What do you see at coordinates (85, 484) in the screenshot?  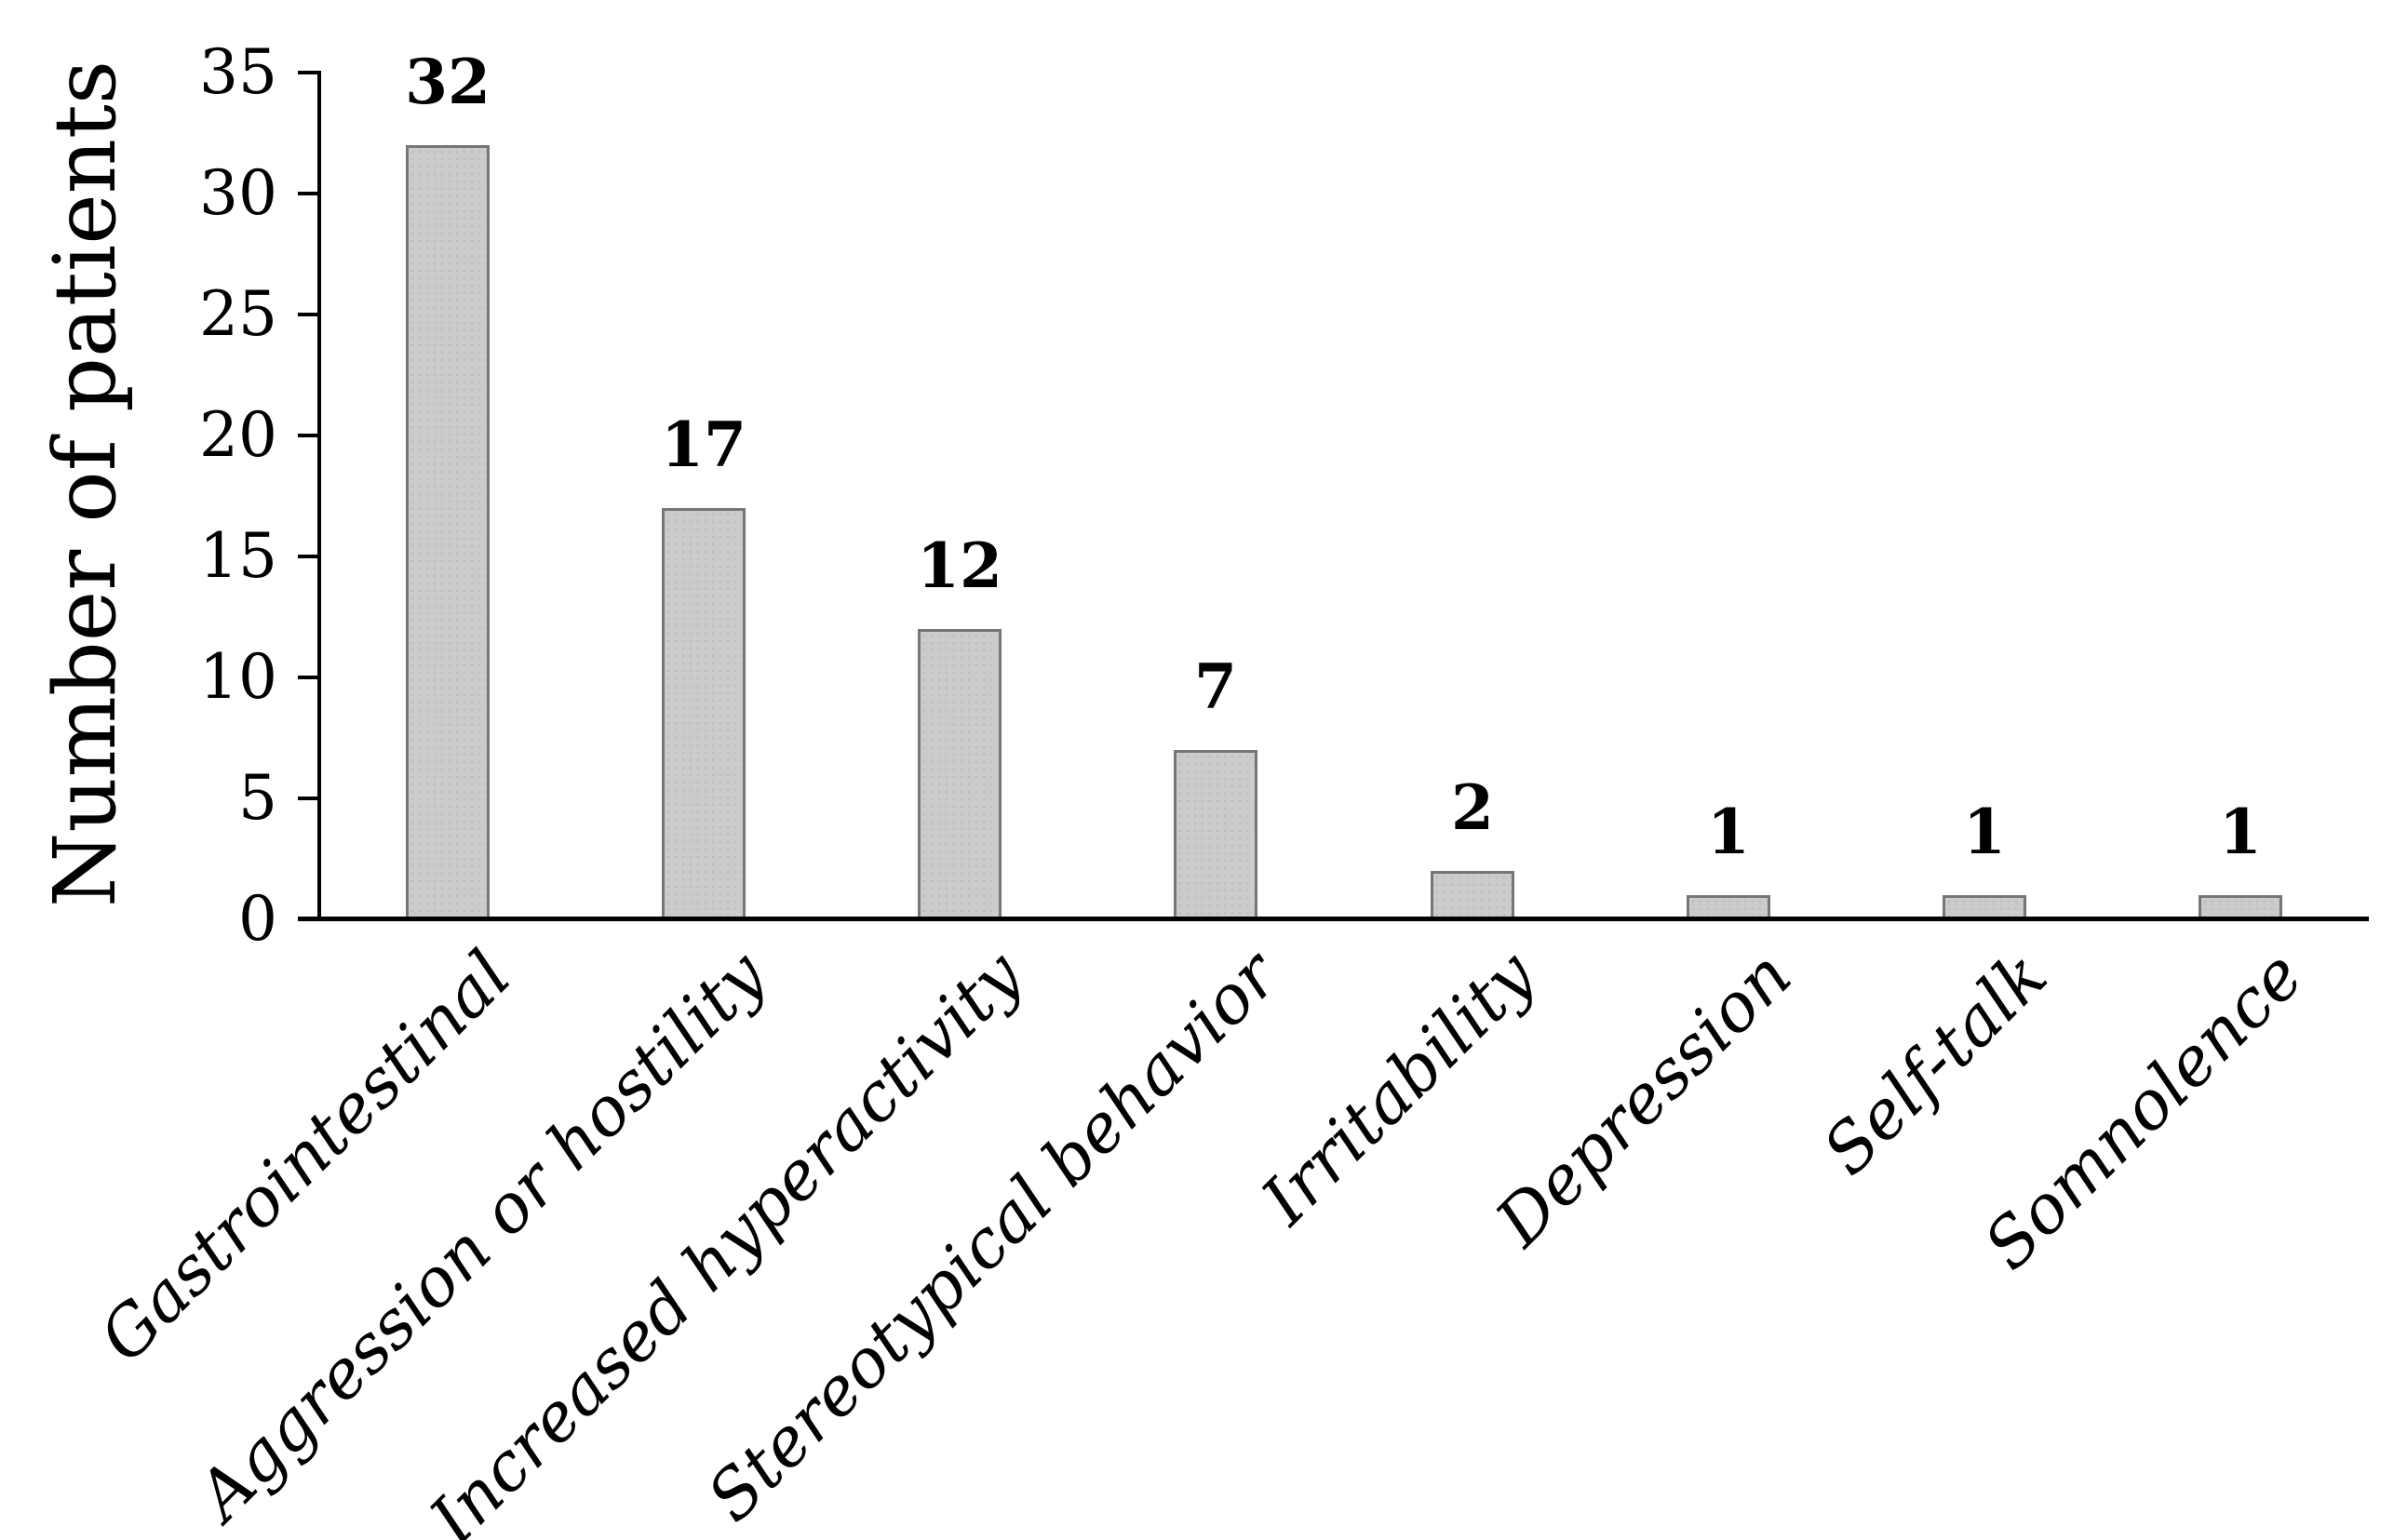 I see `y-axis-title: Number of patients` at bounding box center [85, 484].